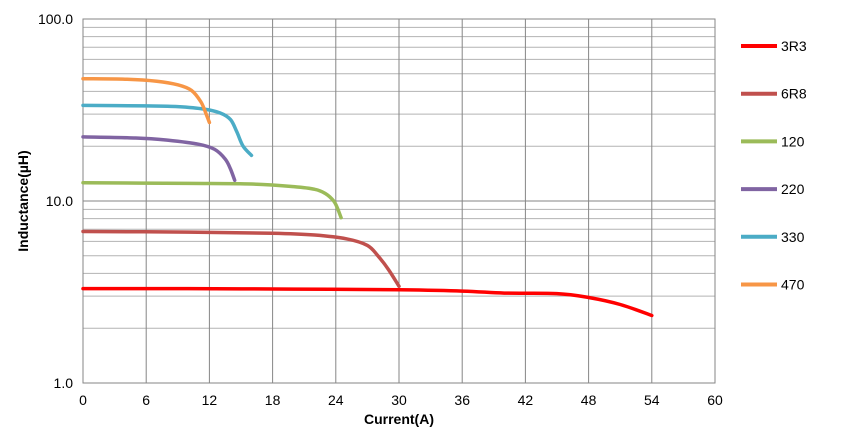  What do you see at coordinates (23, 200) in the screenshot?
I see `y-axis-title: Inductance(µH)` at bounding box center [23, 200].